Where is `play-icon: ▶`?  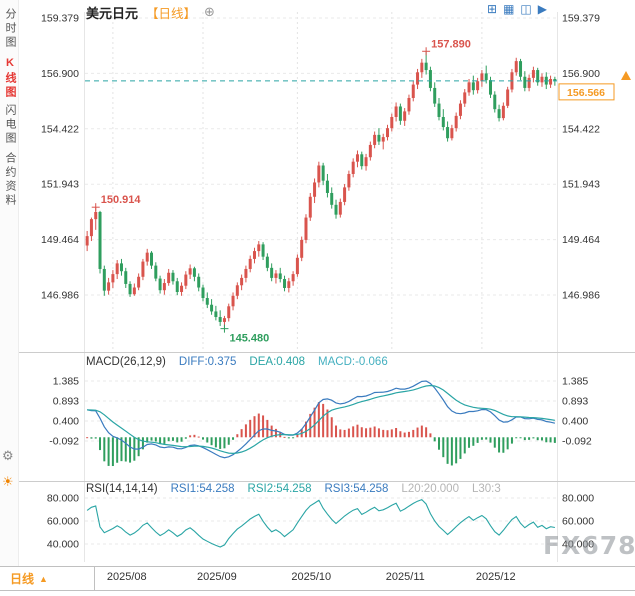 play-icon: ▶ is located at coordinates (542, 9).